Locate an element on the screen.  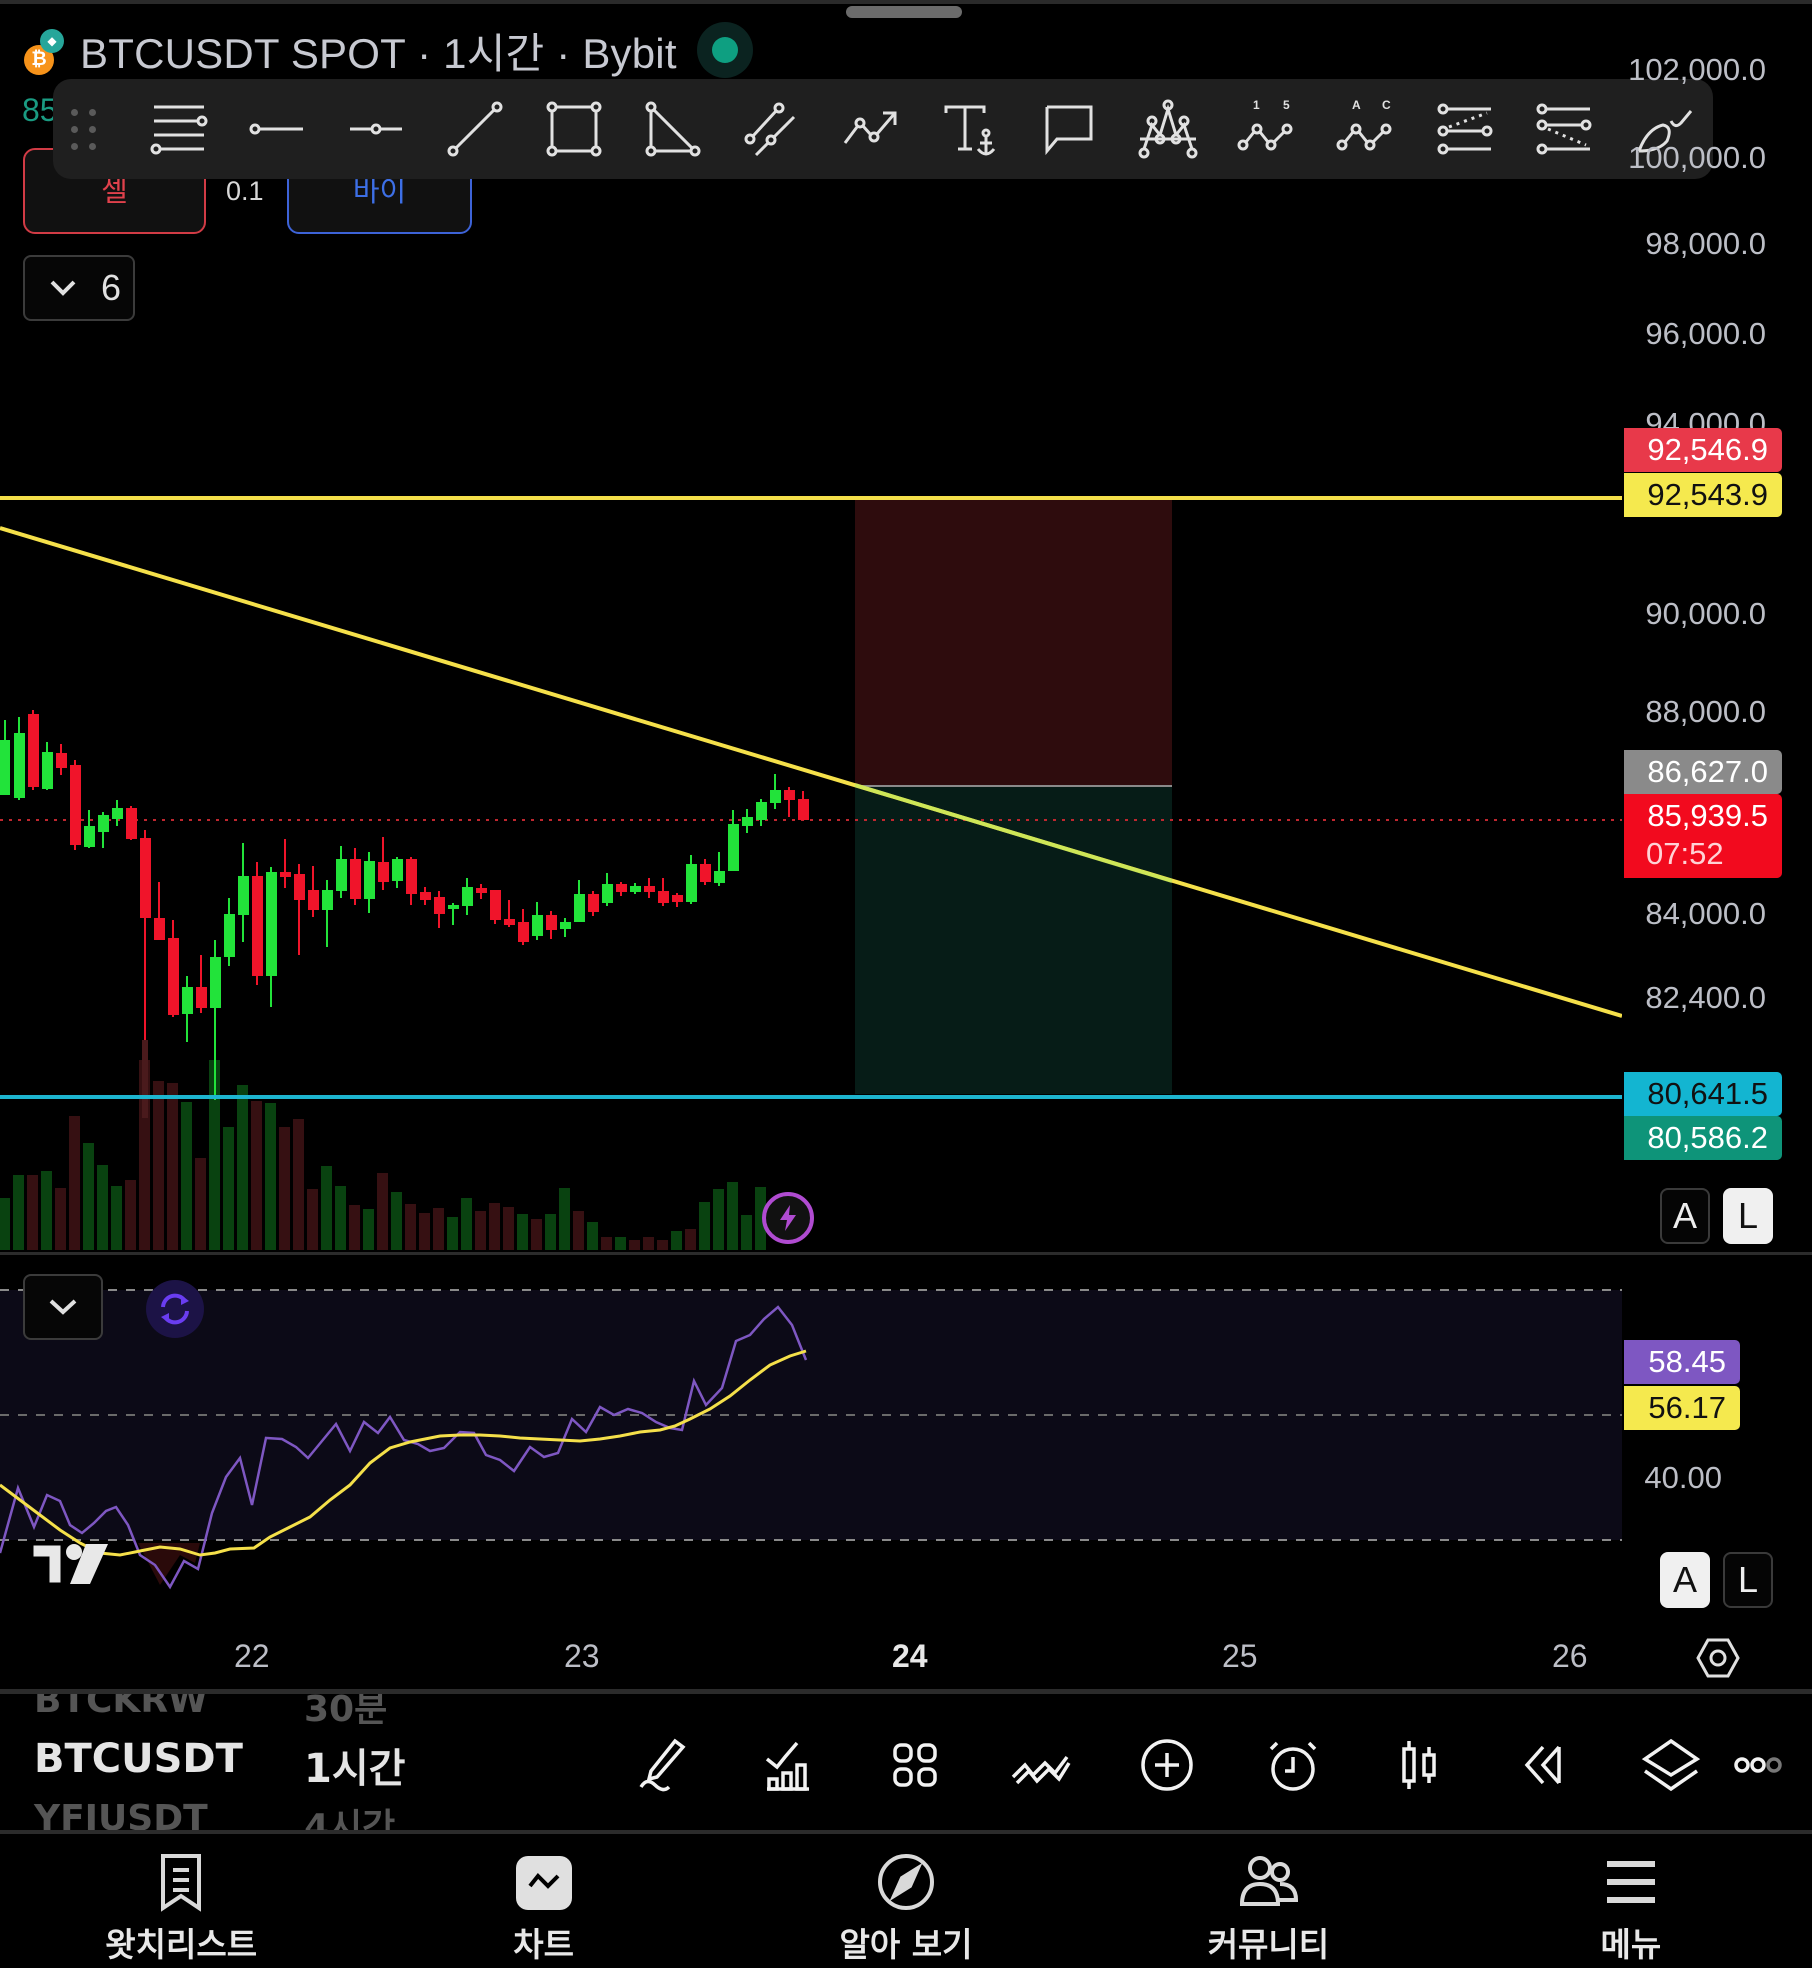
wheel-row-next: YFIUSDT 4시간 is located at coordinates (214, 1815).